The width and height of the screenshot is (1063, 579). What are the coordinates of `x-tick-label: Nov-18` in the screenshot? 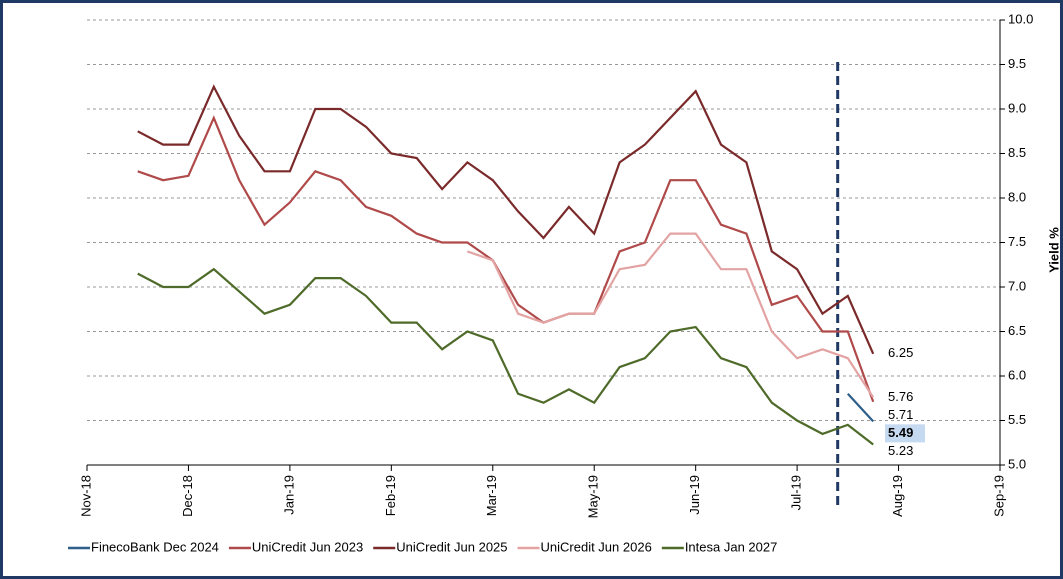 It's located at (85, 496).